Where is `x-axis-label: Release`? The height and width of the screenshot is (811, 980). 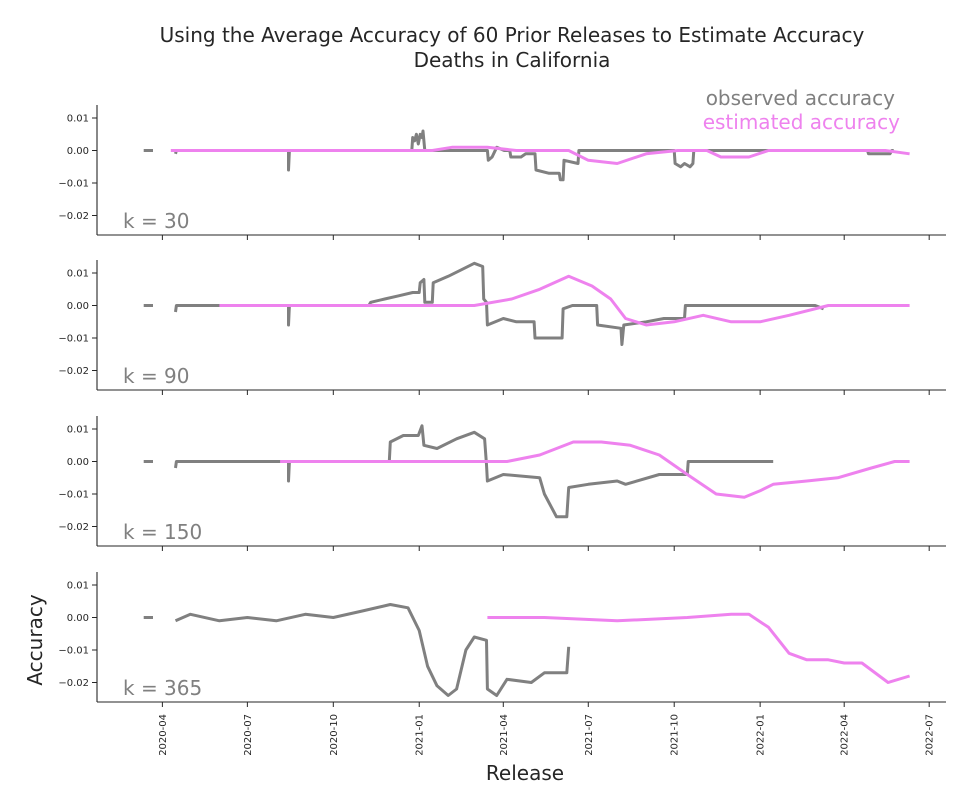 x-axis-label: Release is located at coordinates (525, 773).